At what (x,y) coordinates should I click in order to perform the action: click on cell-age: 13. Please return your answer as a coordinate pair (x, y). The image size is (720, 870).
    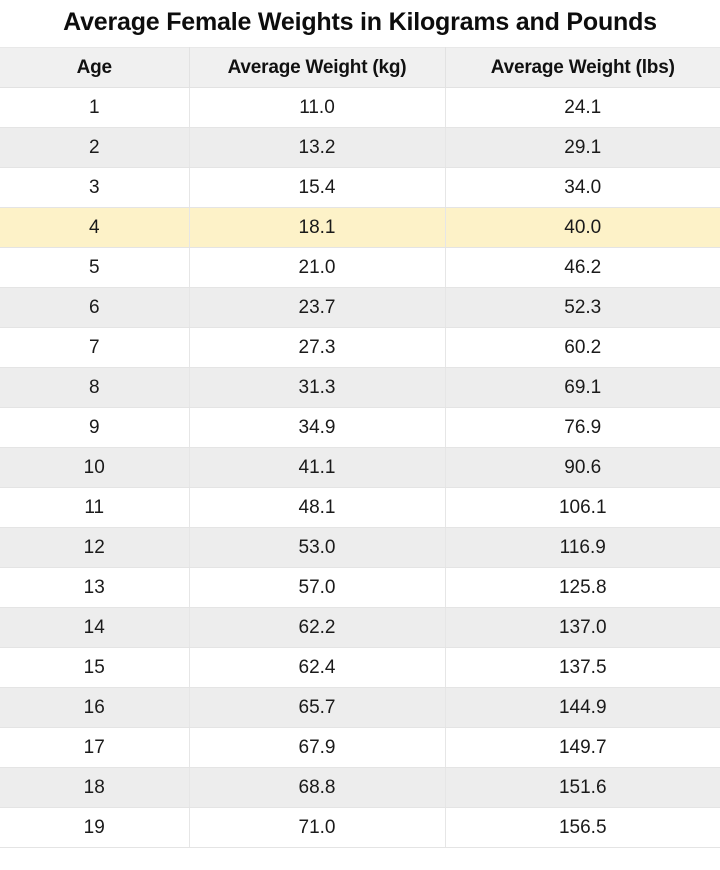
    Looking at the image, I should click on (95, 587).